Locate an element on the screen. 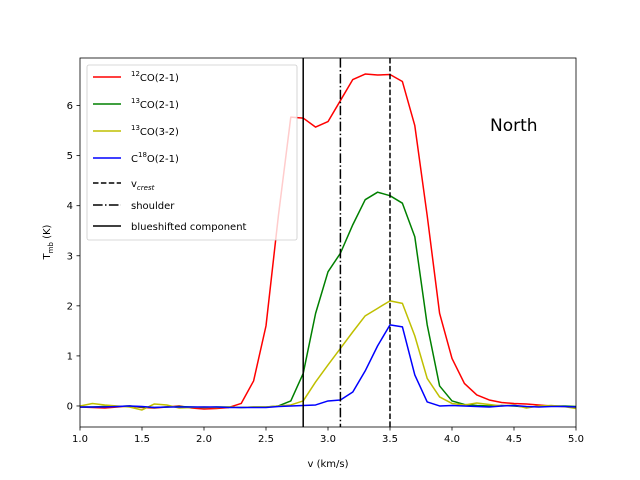 The width and height of the screenshot is (640, 480). y-tick-label: 0 is located at coordinates (70, 406).